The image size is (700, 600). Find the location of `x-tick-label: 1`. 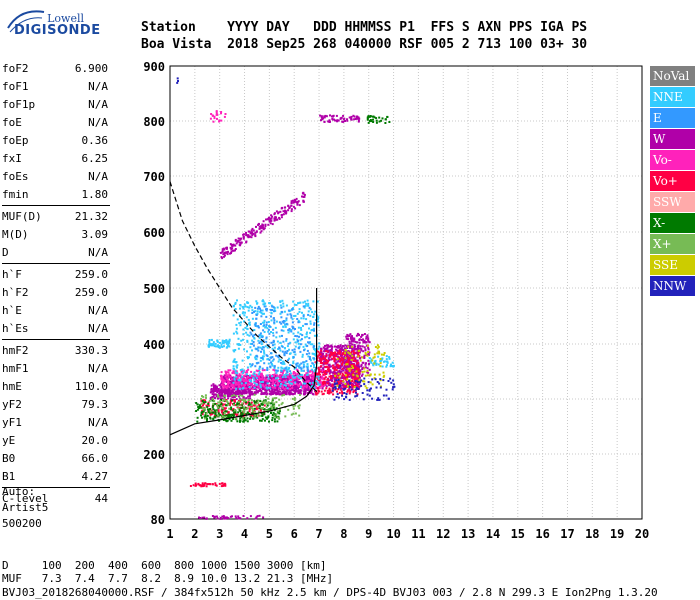

x-tick-label: 1 is located at coordinates (169, 534).